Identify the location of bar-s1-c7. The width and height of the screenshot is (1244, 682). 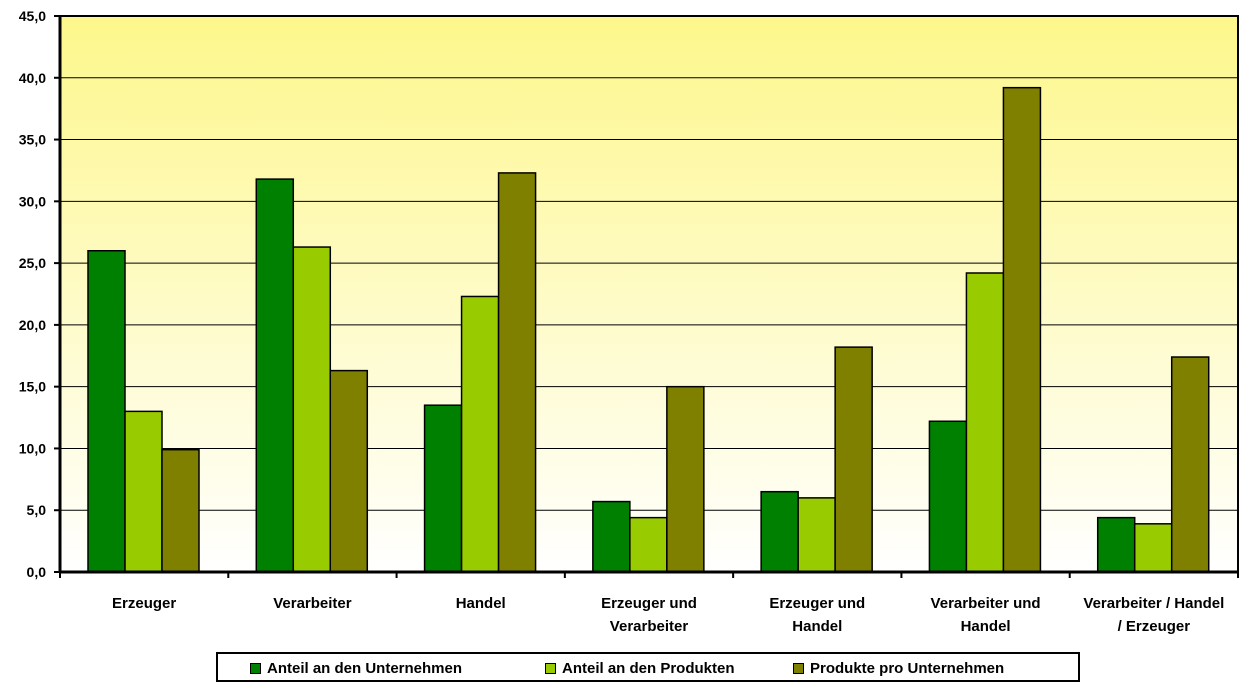
(1116, 544).